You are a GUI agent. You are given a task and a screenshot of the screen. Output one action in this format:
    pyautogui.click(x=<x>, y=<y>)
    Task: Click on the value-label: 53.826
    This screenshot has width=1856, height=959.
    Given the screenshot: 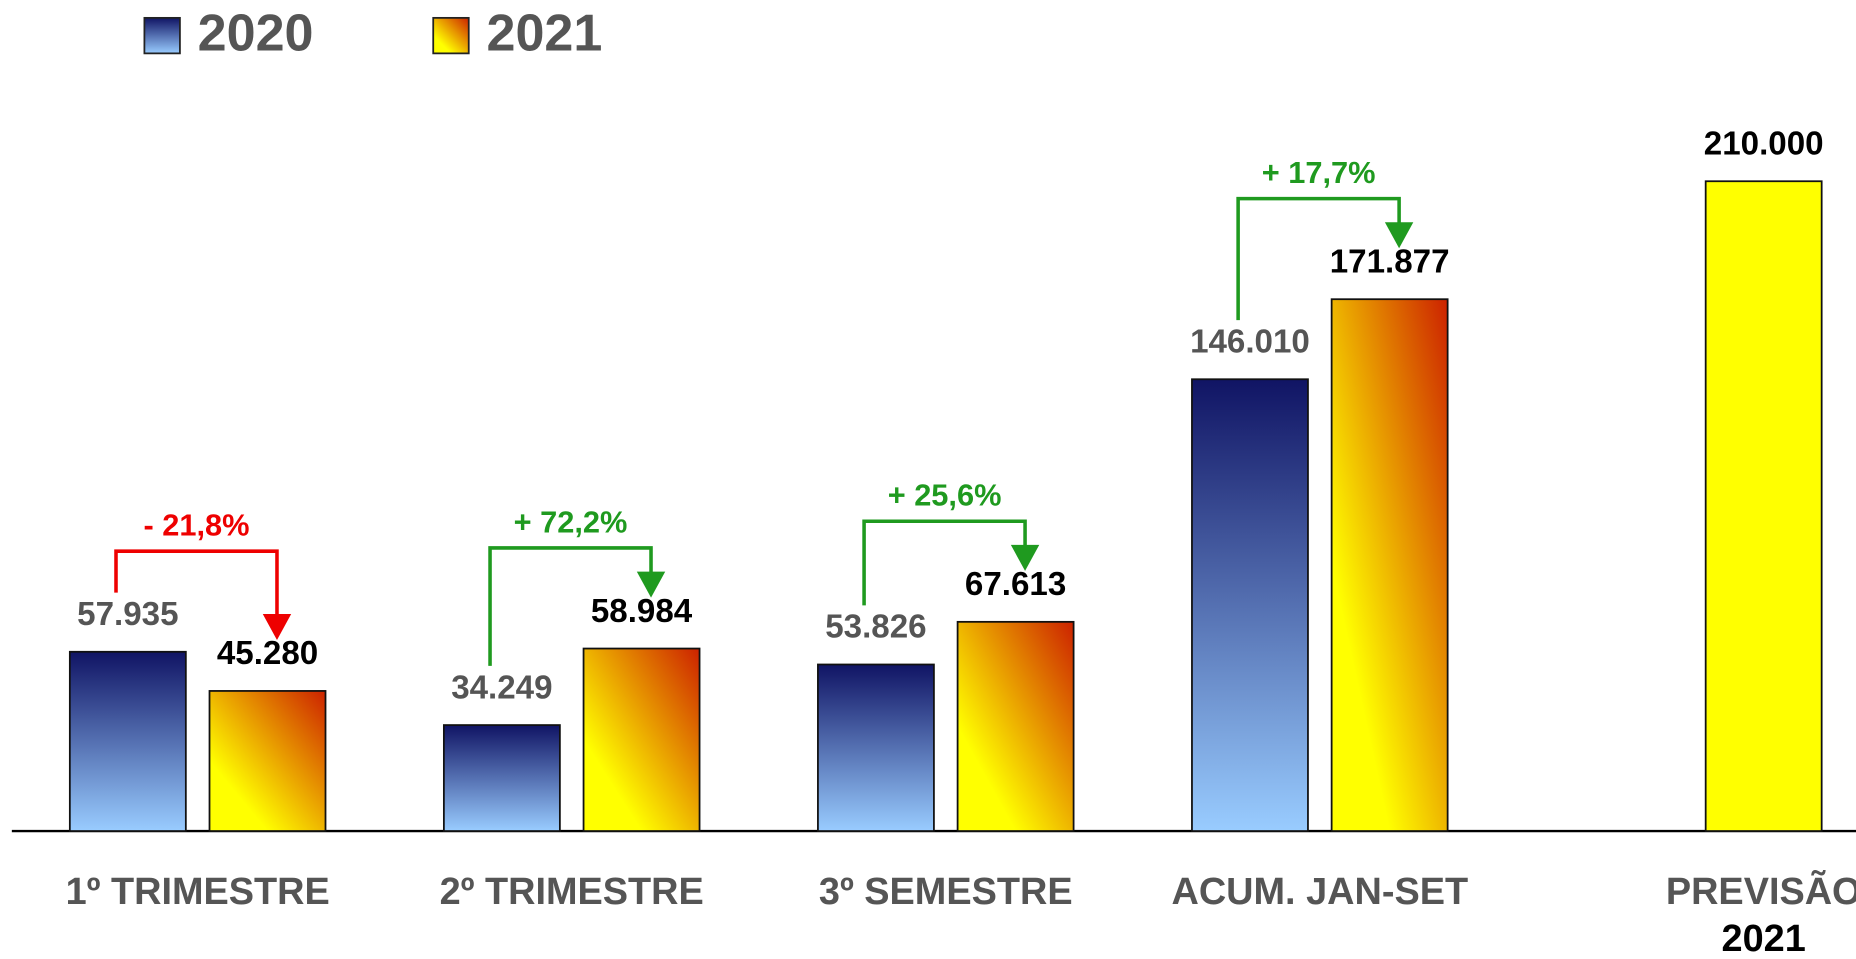 What is the action you would take?
    pyautogui.click(x=875, y=627)
    